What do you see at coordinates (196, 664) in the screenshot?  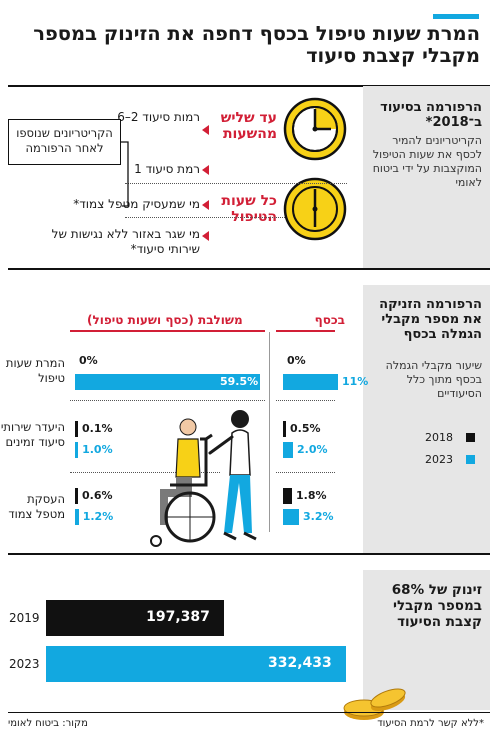 I see `recipients-bar-2023` at bounding box center [196, 664].